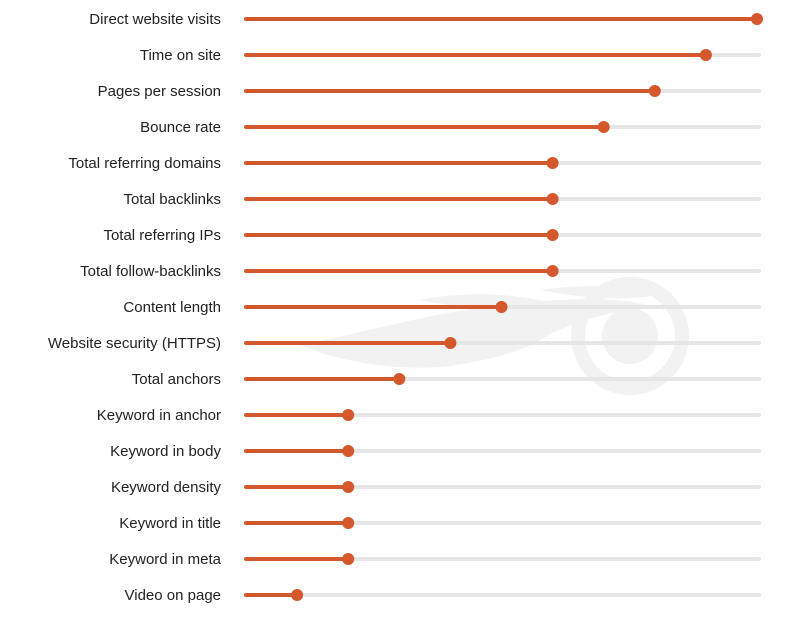 Image resolution: width=796 pixels, height=622 pixels. What do you see at coordinates (494, 336) in the screenshot?
I see `semrush-flame-logo-icon` at bounding box center [494, 336].